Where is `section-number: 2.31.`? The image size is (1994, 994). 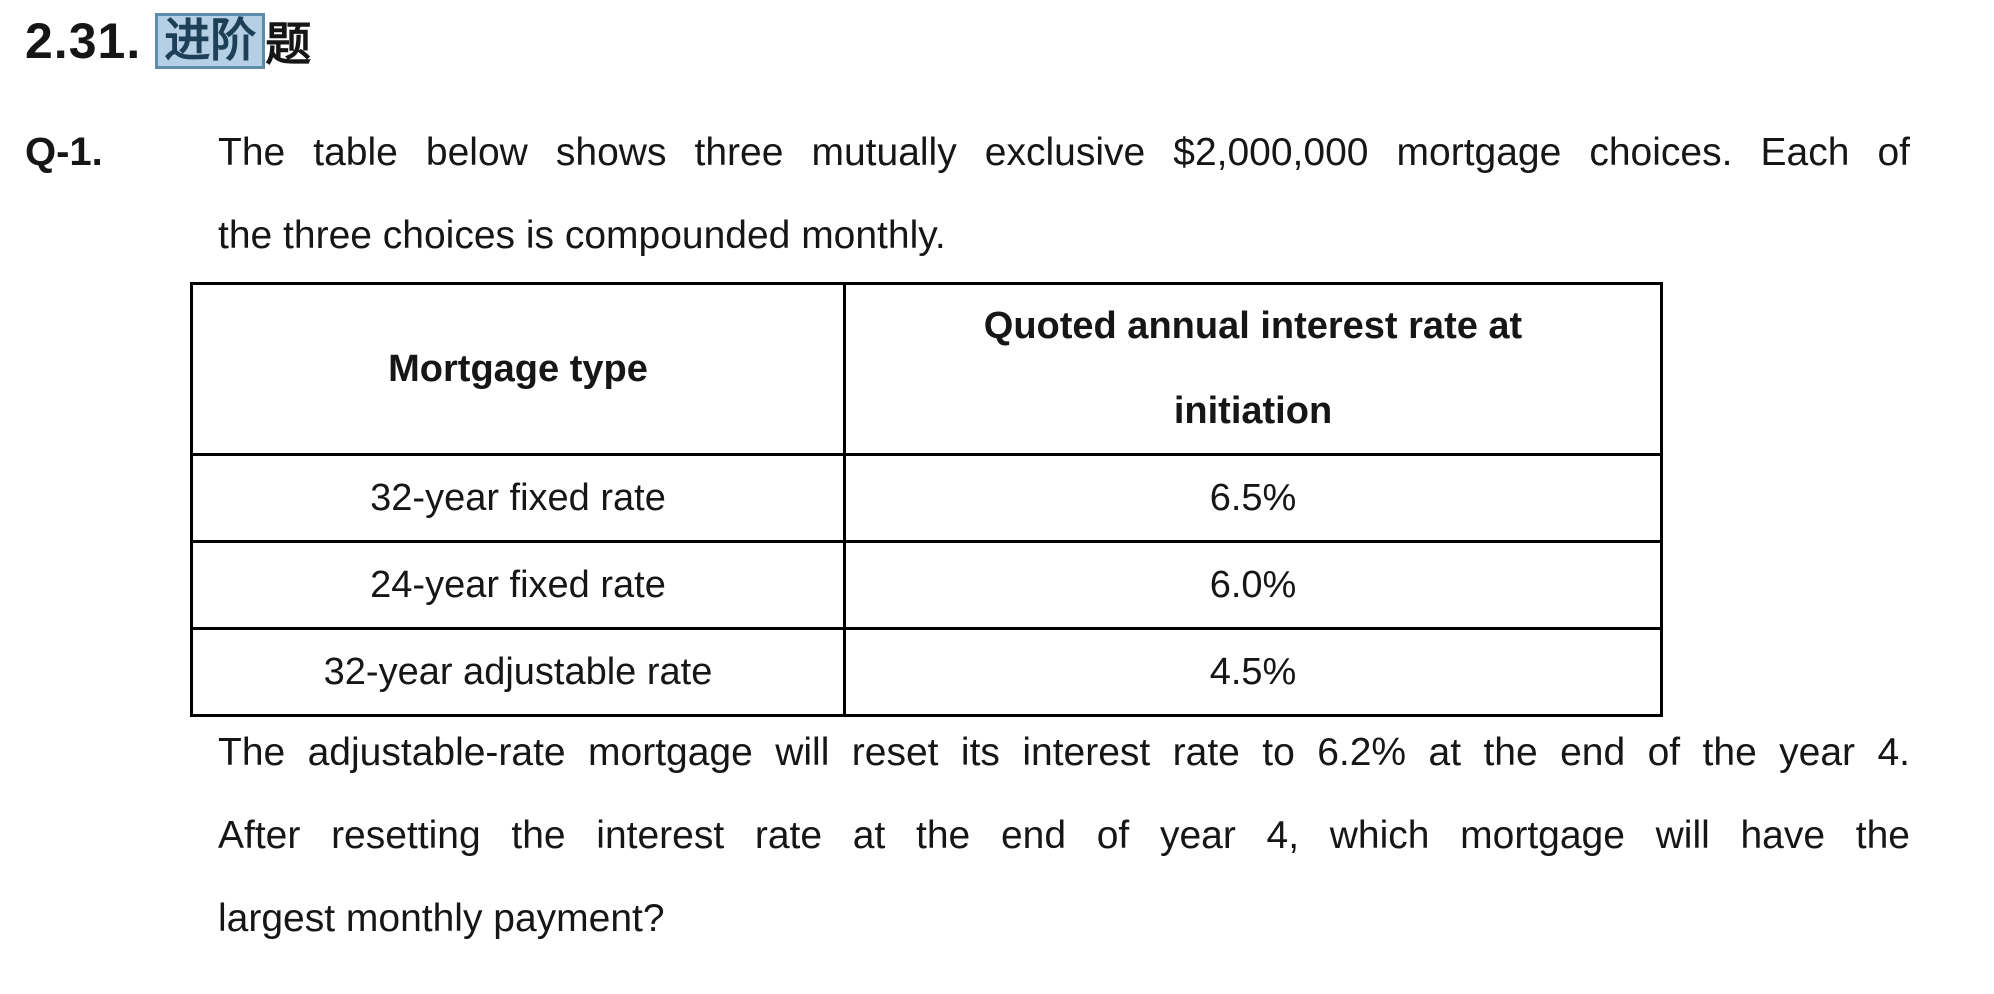
section-number: 2.31. is located at coordinates (83, 41).